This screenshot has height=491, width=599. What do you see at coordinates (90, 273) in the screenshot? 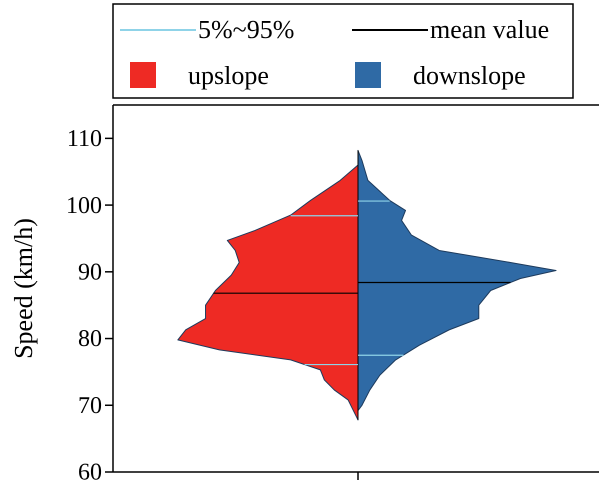
I see `y-tick-label: 90` at bounding box center [90, 273].